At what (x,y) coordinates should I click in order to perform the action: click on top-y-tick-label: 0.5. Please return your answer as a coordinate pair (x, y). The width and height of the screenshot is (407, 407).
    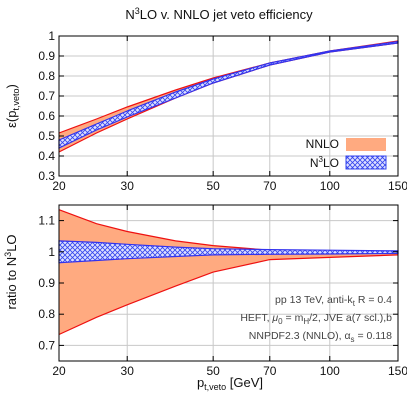
    Looking at the image, I should click on (46, 136).